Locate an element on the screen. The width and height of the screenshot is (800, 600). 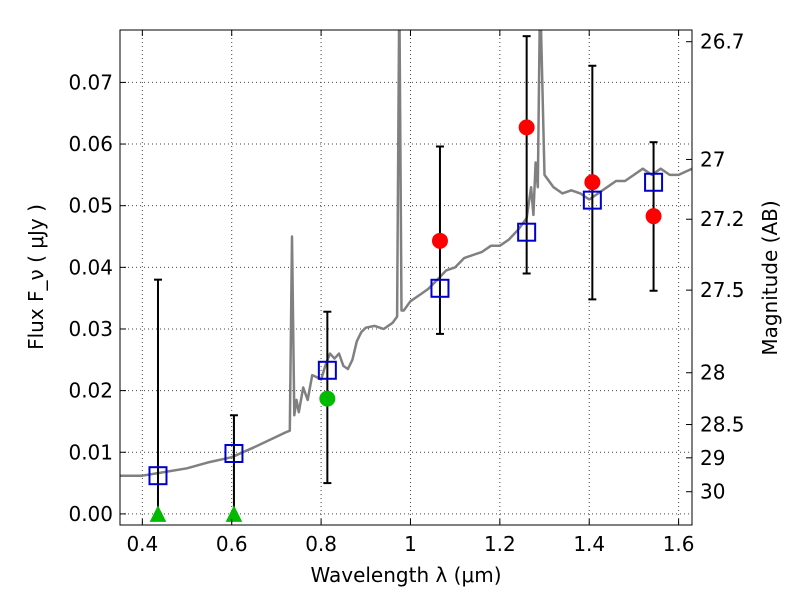
y-axis-label: Flux F_ν ( μJy ) is located at coordinates (36, 277).